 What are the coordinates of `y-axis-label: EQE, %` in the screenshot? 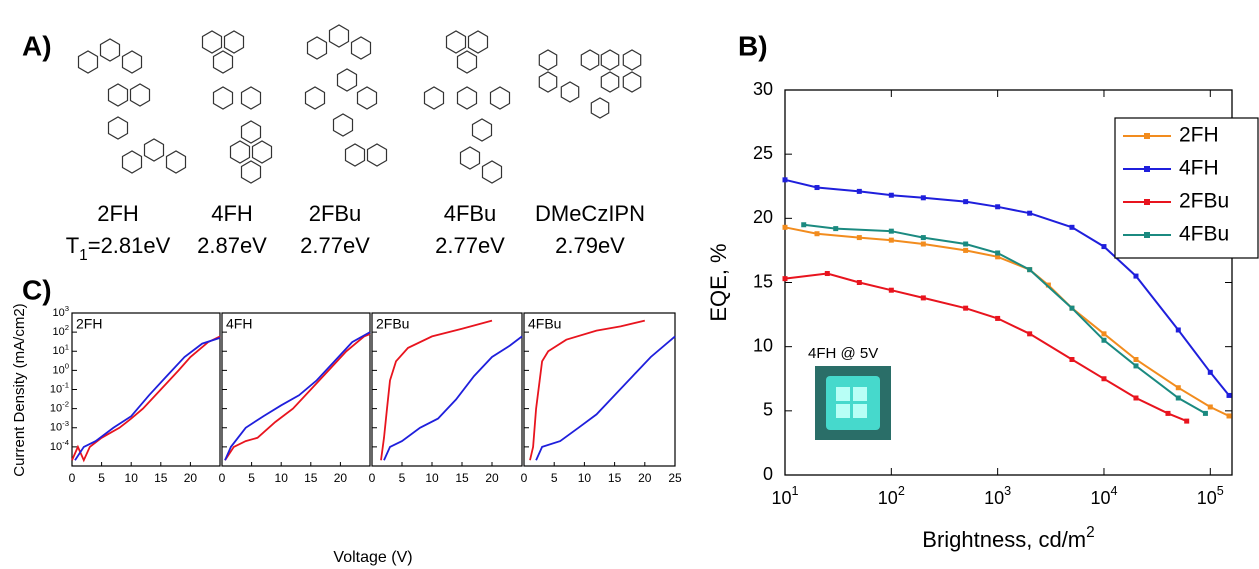 It's located at (718, 282).